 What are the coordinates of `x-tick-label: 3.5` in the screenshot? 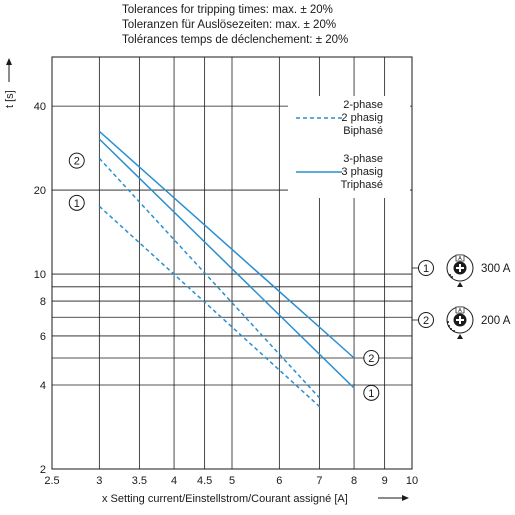 It's located at (139, 481).